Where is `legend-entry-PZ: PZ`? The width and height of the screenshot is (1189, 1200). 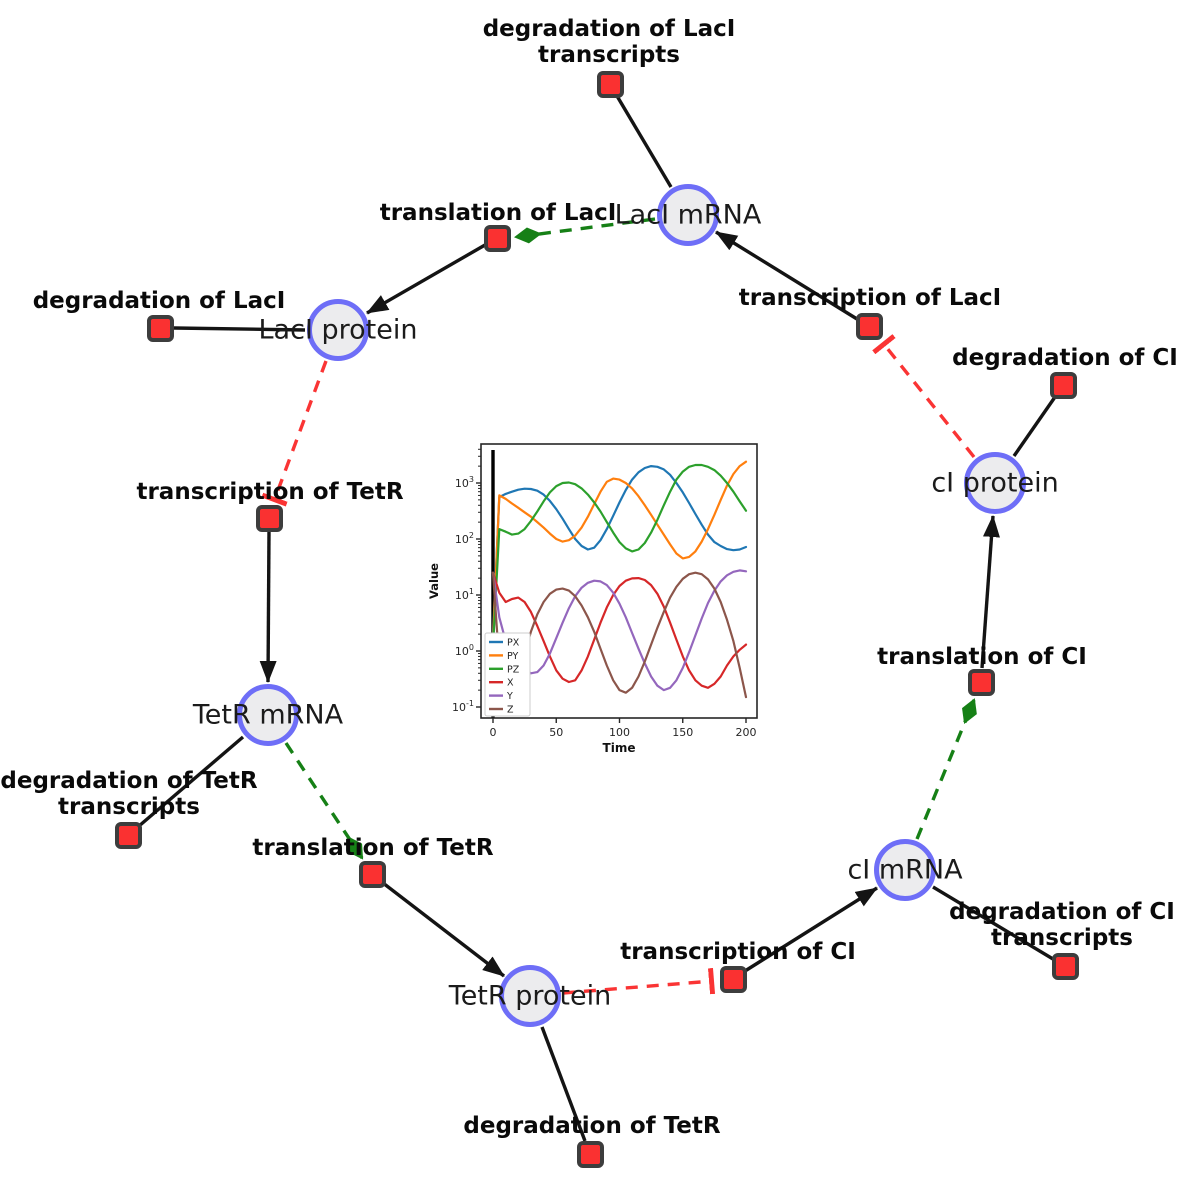 legend-entry-PZ: PZ is located at coordinates (513, 669).